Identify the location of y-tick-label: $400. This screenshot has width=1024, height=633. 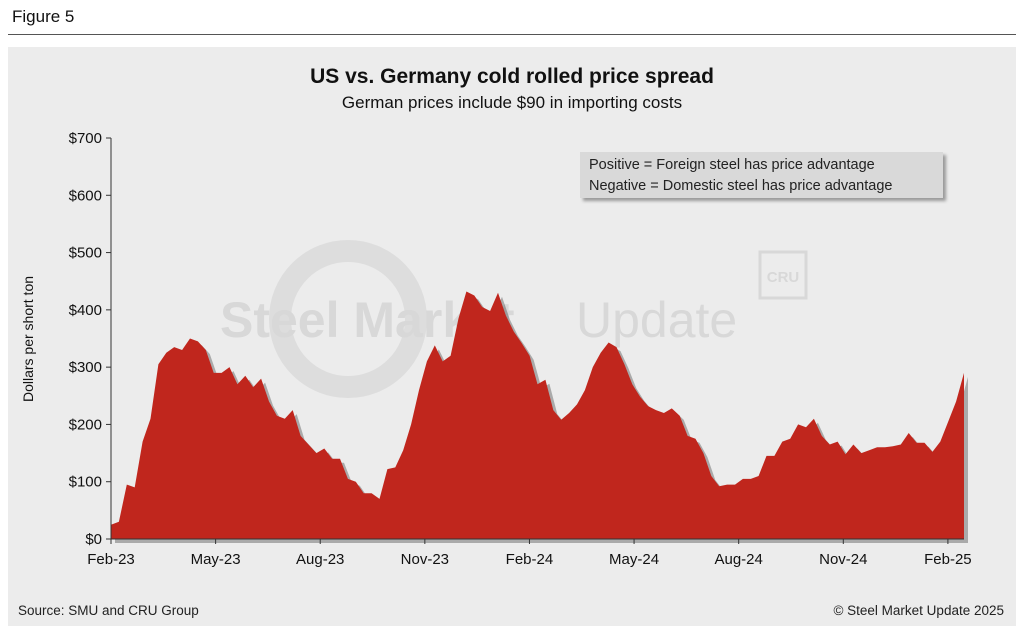
(85, 310).